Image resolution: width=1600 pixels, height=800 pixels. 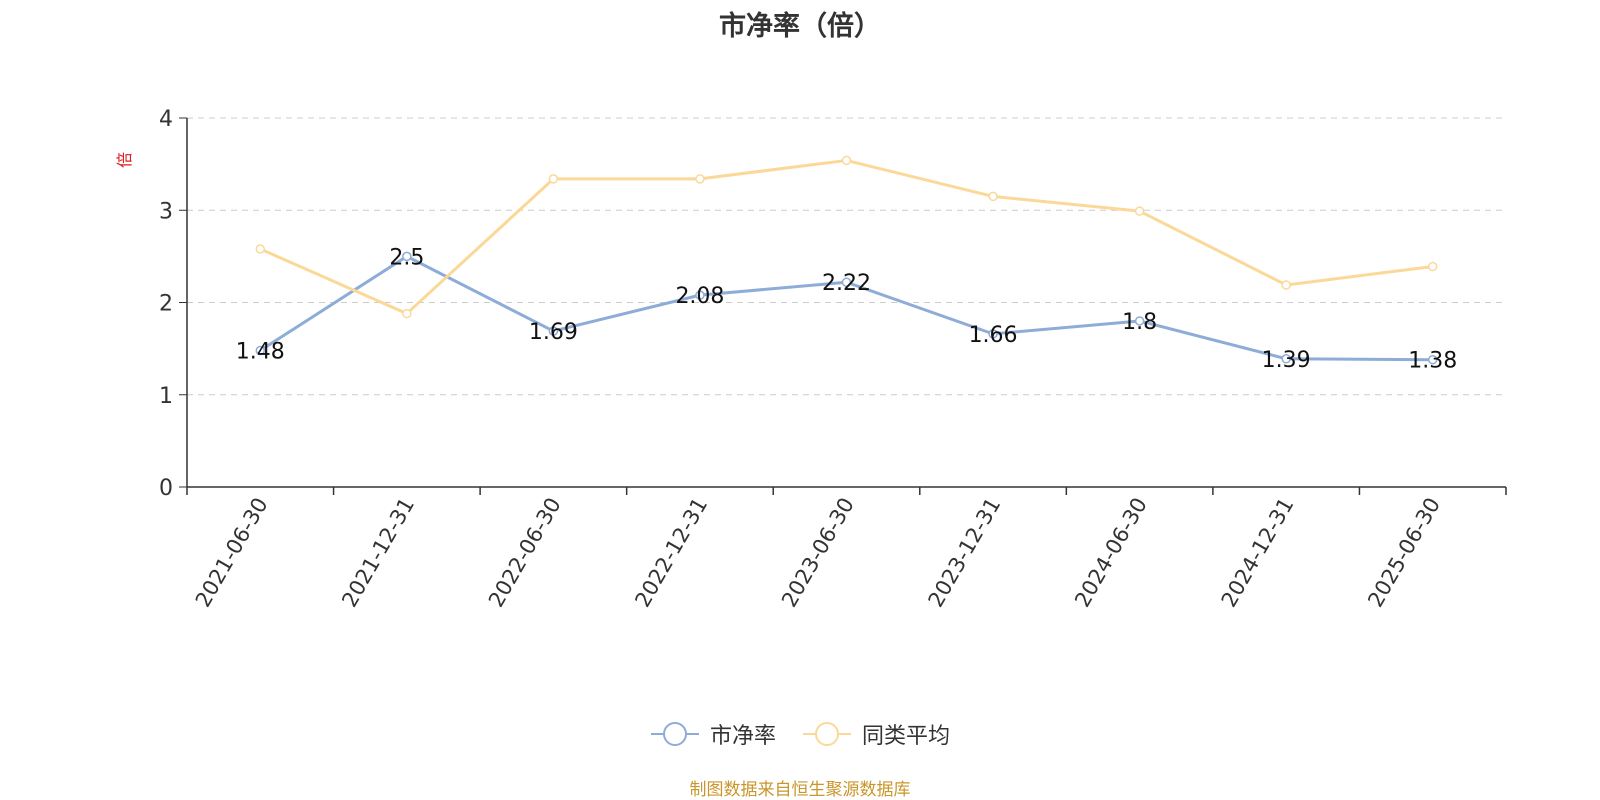 I want to click on series-0-data-label-0: 1.48, so click(x=260, y=351).